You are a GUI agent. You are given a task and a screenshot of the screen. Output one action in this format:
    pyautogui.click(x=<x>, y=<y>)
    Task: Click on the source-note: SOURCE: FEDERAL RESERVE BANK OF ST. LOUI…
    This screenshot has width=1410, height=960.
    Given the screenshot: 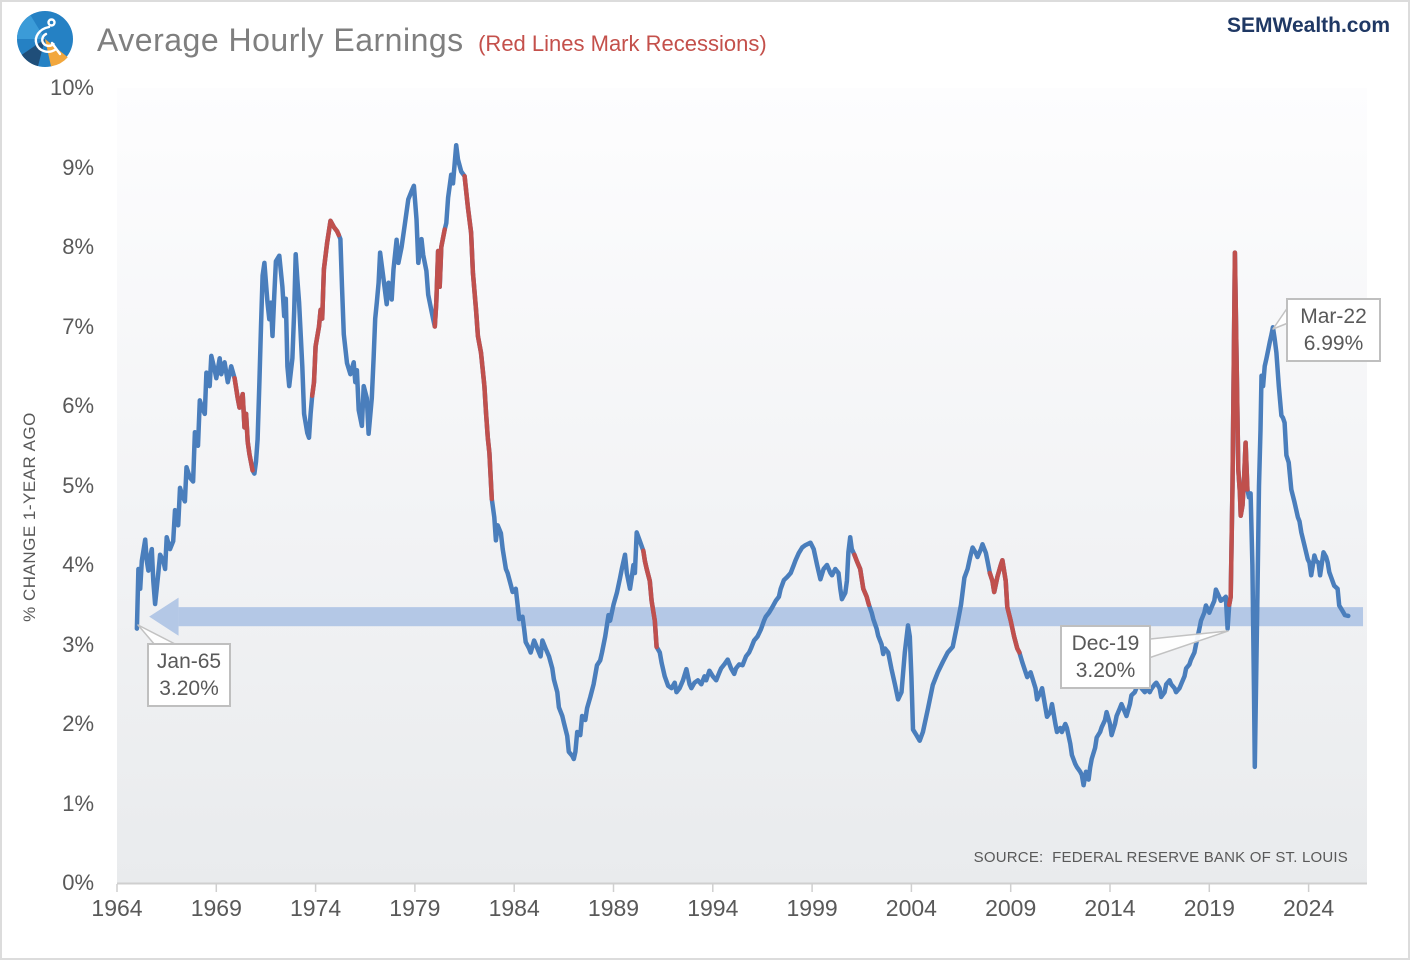 What is the action you would take?
    pyautogui.click(x=1160, y=857)
    